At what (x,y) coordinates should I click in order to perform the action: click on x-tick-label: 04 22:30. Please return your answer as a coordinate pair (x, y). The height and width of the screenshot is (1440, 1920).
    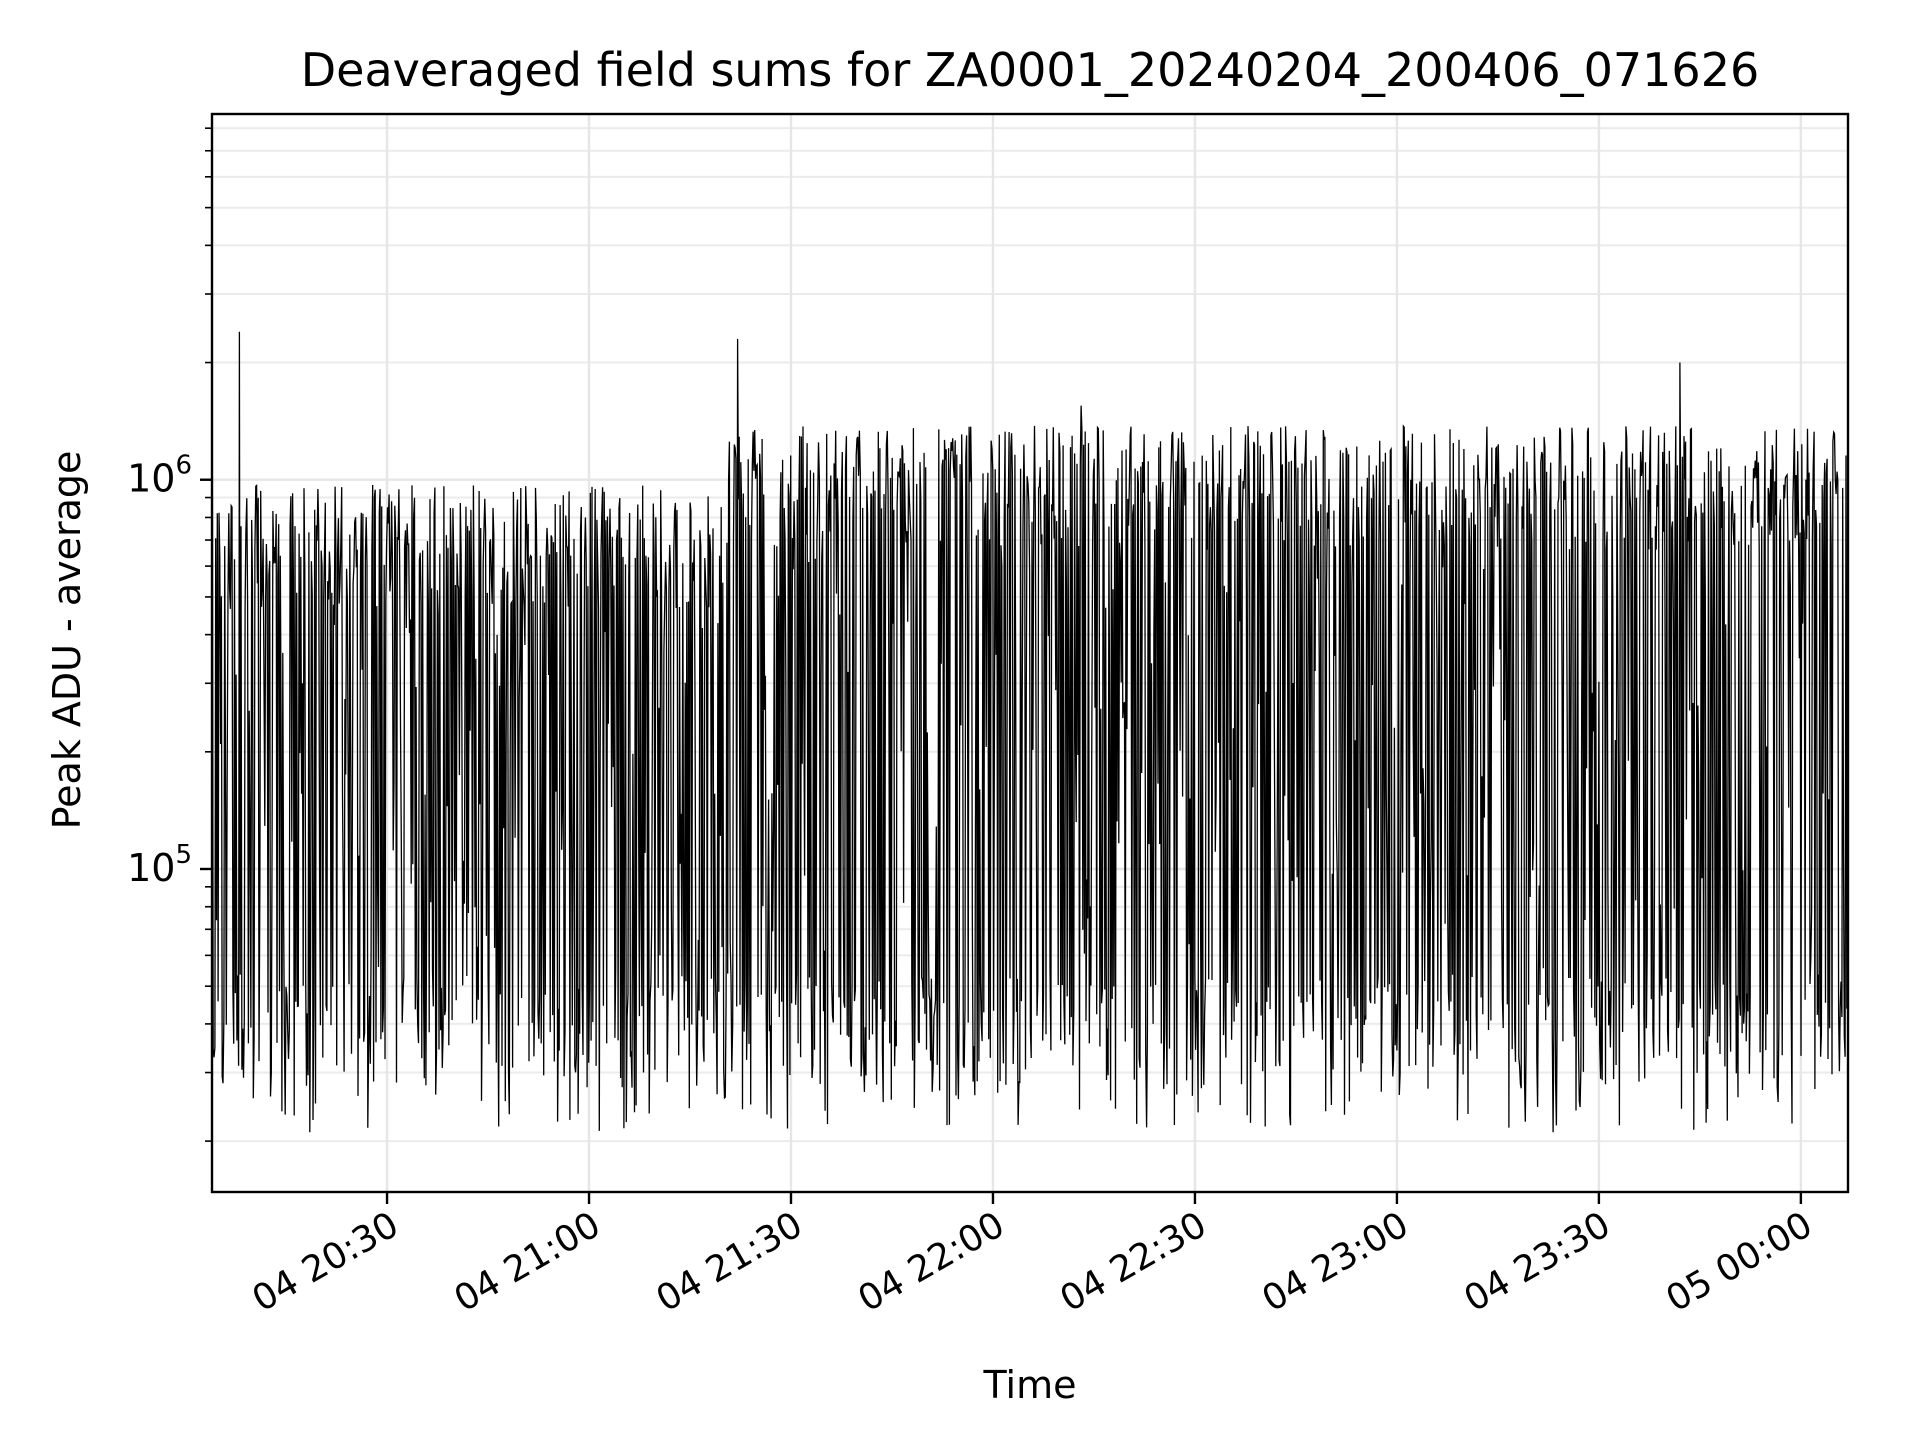
    Looking at the image, I should click on (1134, 1262).